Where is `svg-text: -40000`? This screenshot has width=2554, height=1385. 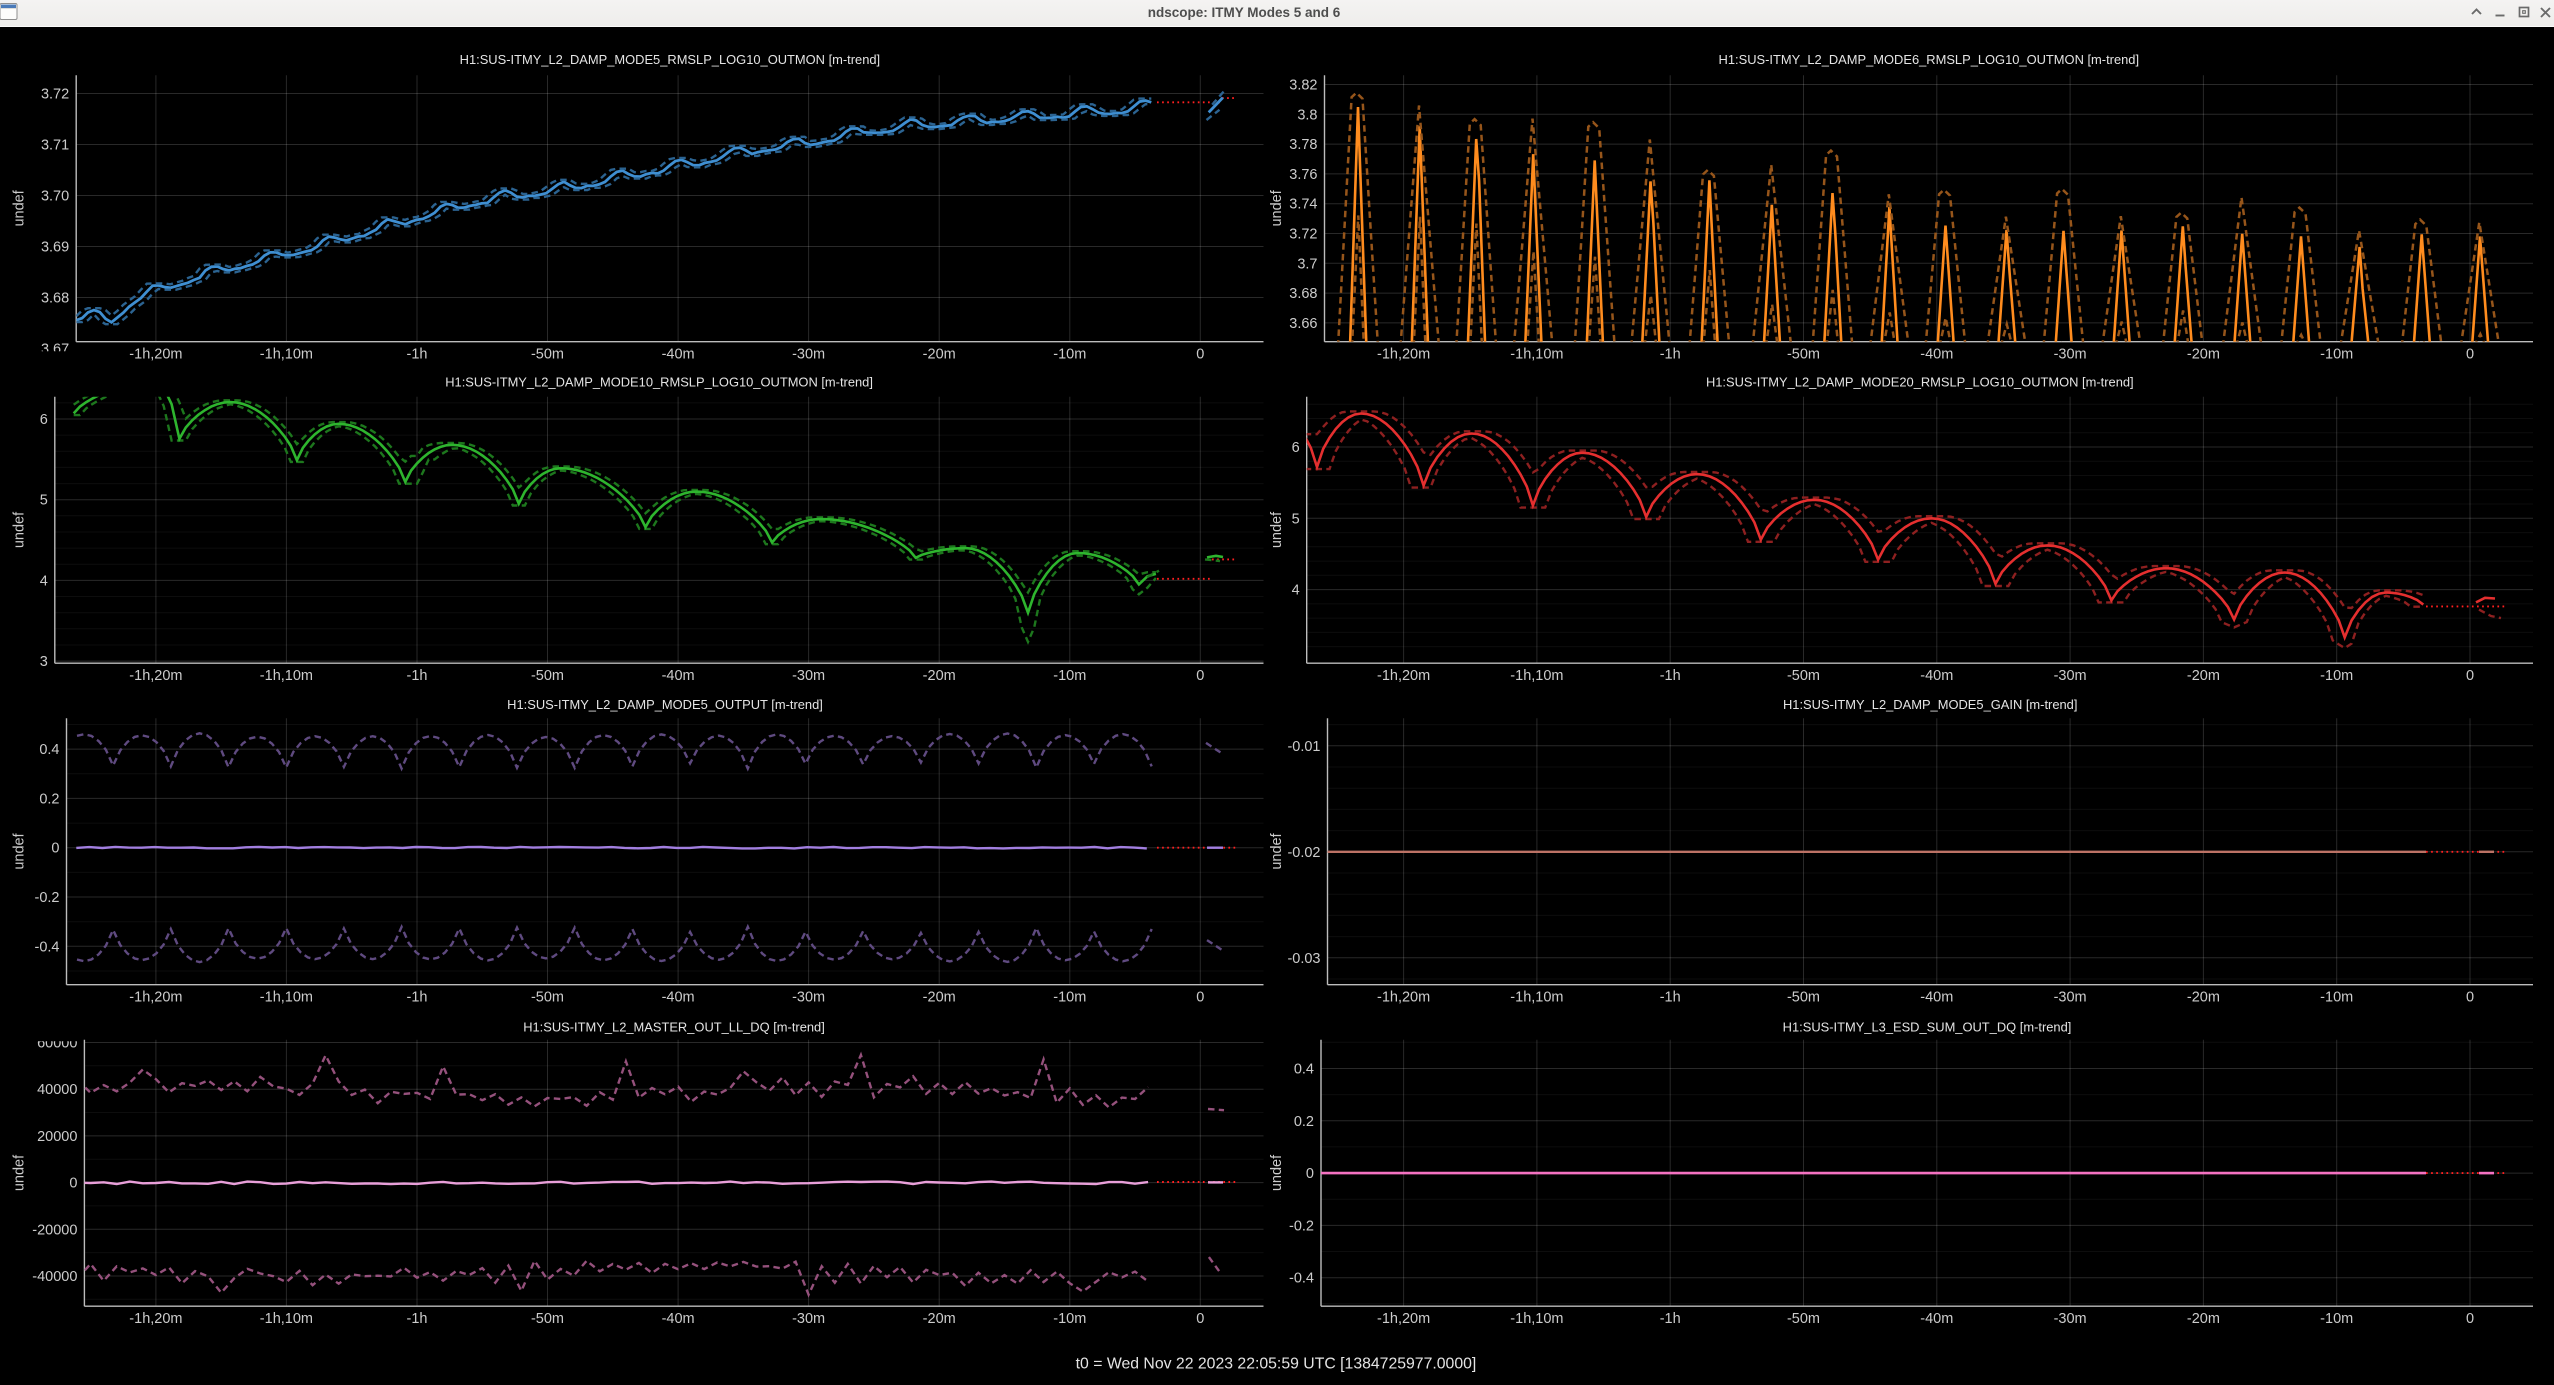 svg-text: -40000 is located at coordinates (54, 1277).